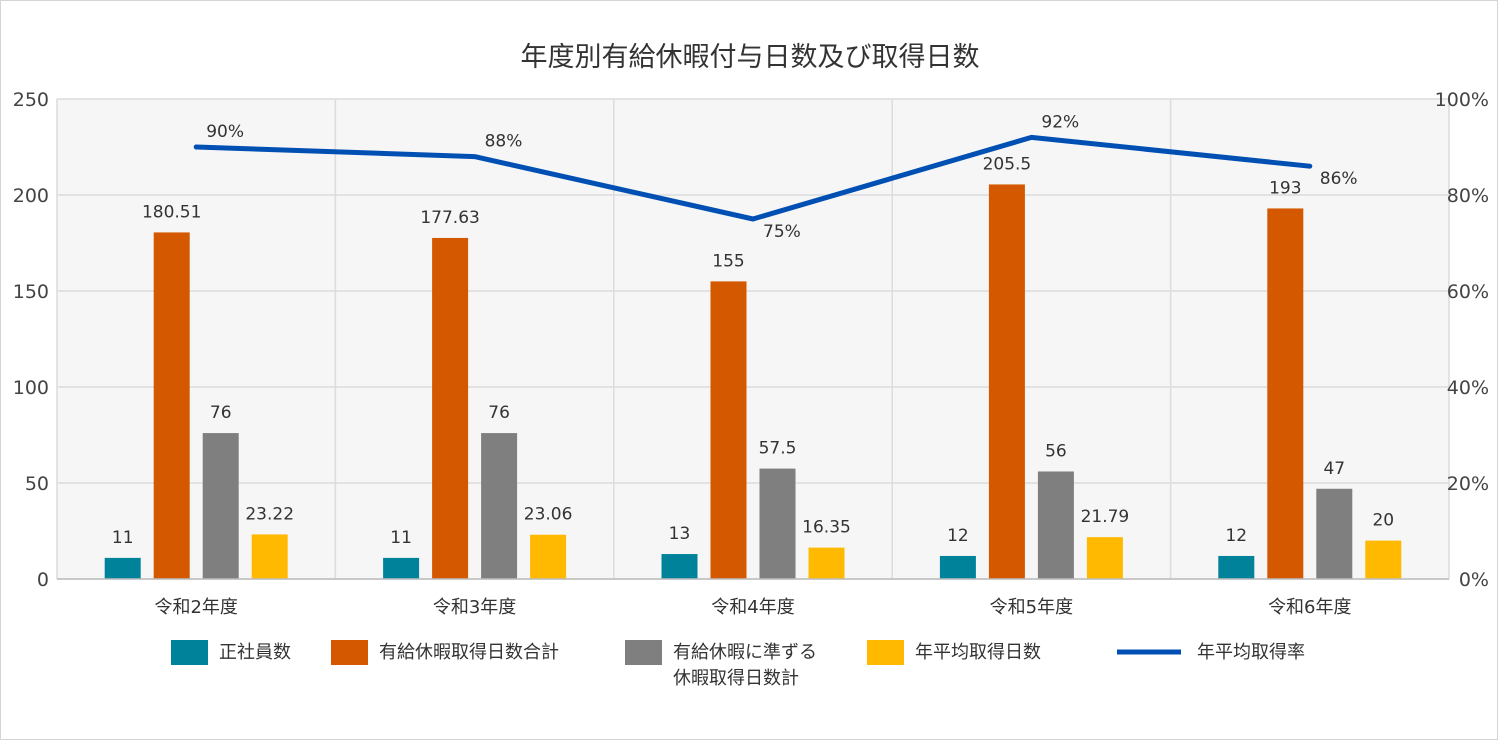  Describe the element at coordinates (171, 212) in the screenshot. I see `bar-value-label: 180.51` at that location.